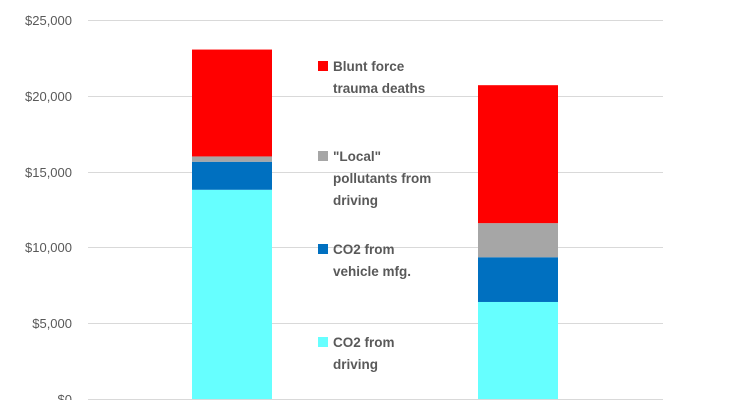 The height and width of the screenshot is (400, 740). Describe the element at coordinates (48, 20) in the screenshot. I see `y-tick-label: $25,000` at that location.